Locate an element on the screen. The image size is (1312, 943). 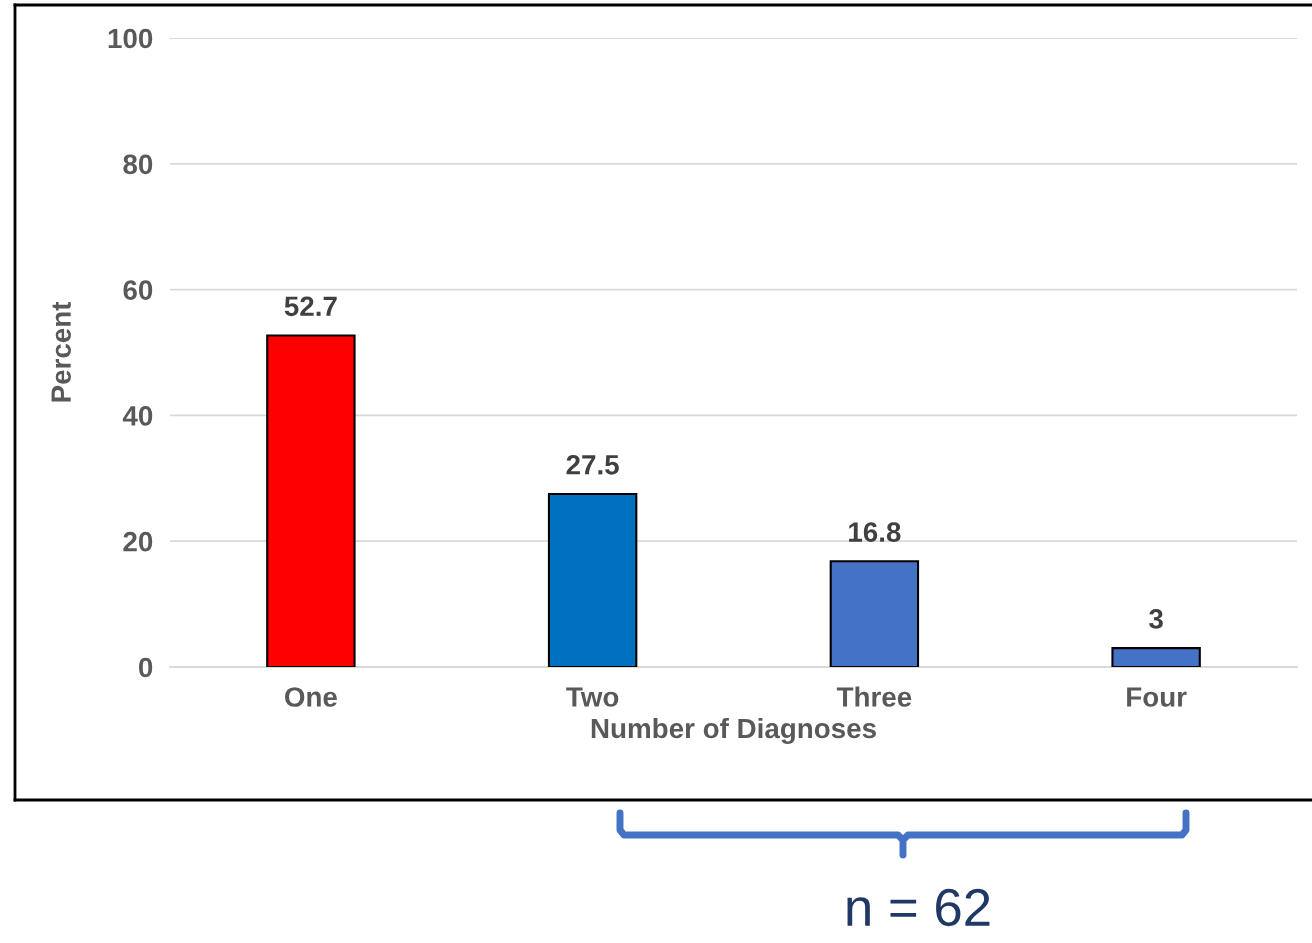
data-label: 27.5 is located at coordinates (592, 464).